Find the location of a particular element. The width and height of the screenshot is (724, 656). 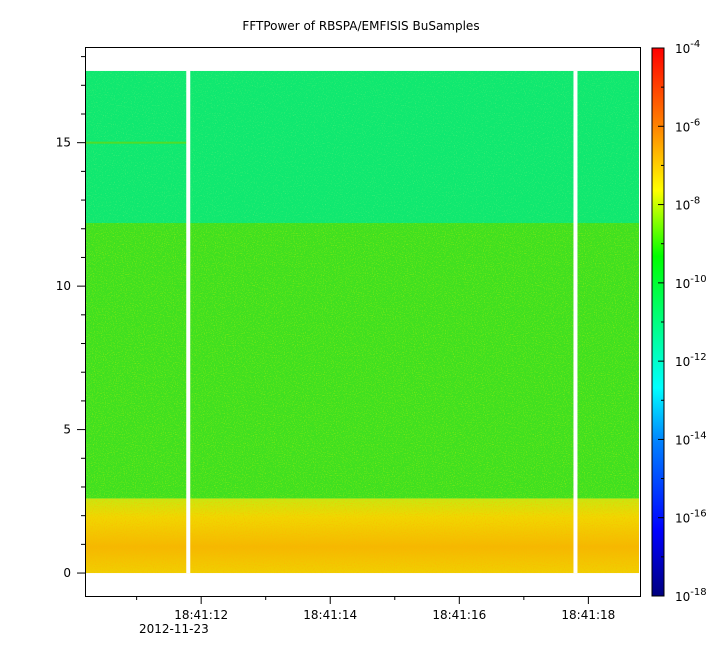

colorbar-tick-label: 10⁻⁶ is located at coordinates (687, 125).